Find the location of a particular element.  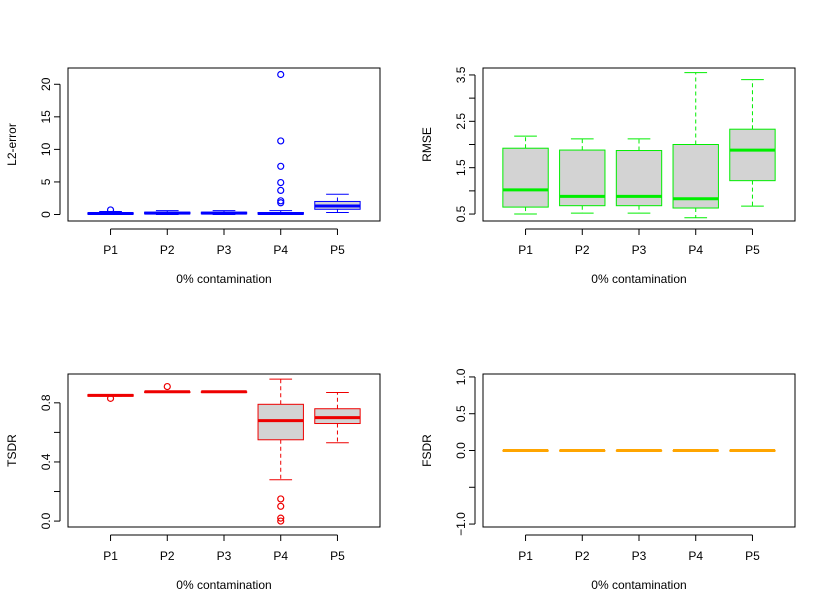

y-tick-label: 2.5 is located at coordinates (461, 121).